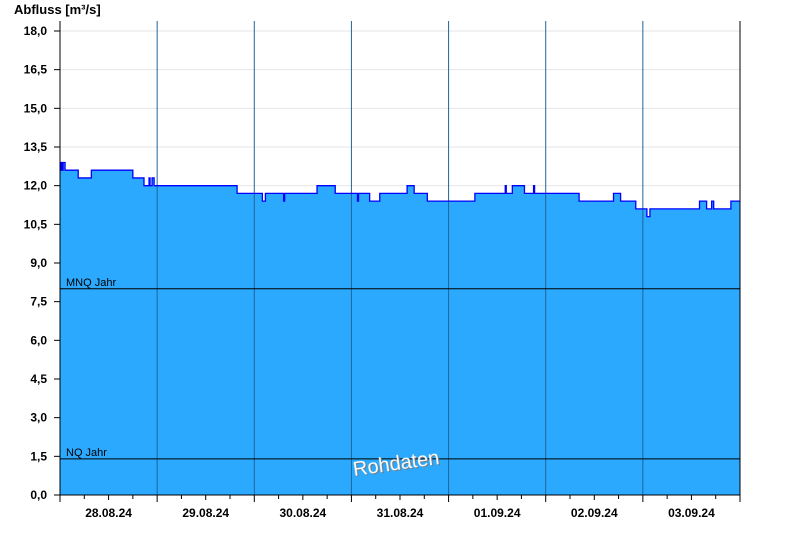 This screenshot has width=800, height=550. I want to click on y-axis-label: Abfluss [m³/s], so click(57, 9).